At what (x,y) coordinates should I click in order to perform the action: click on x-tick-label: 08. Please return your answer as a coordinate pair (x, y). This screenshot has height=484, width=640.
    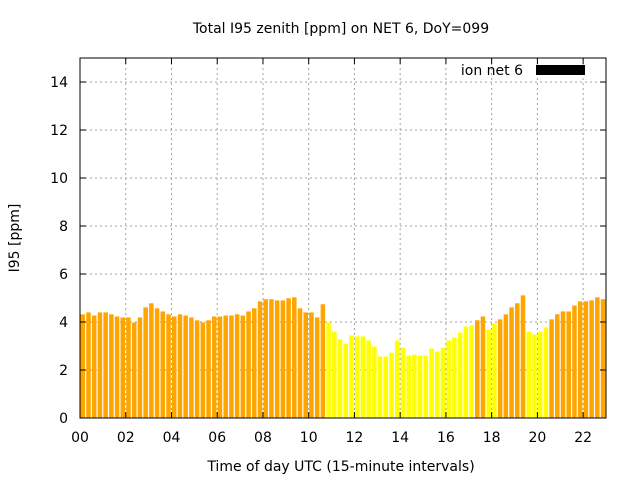
    Looking at the image, I should click on (263, 438).